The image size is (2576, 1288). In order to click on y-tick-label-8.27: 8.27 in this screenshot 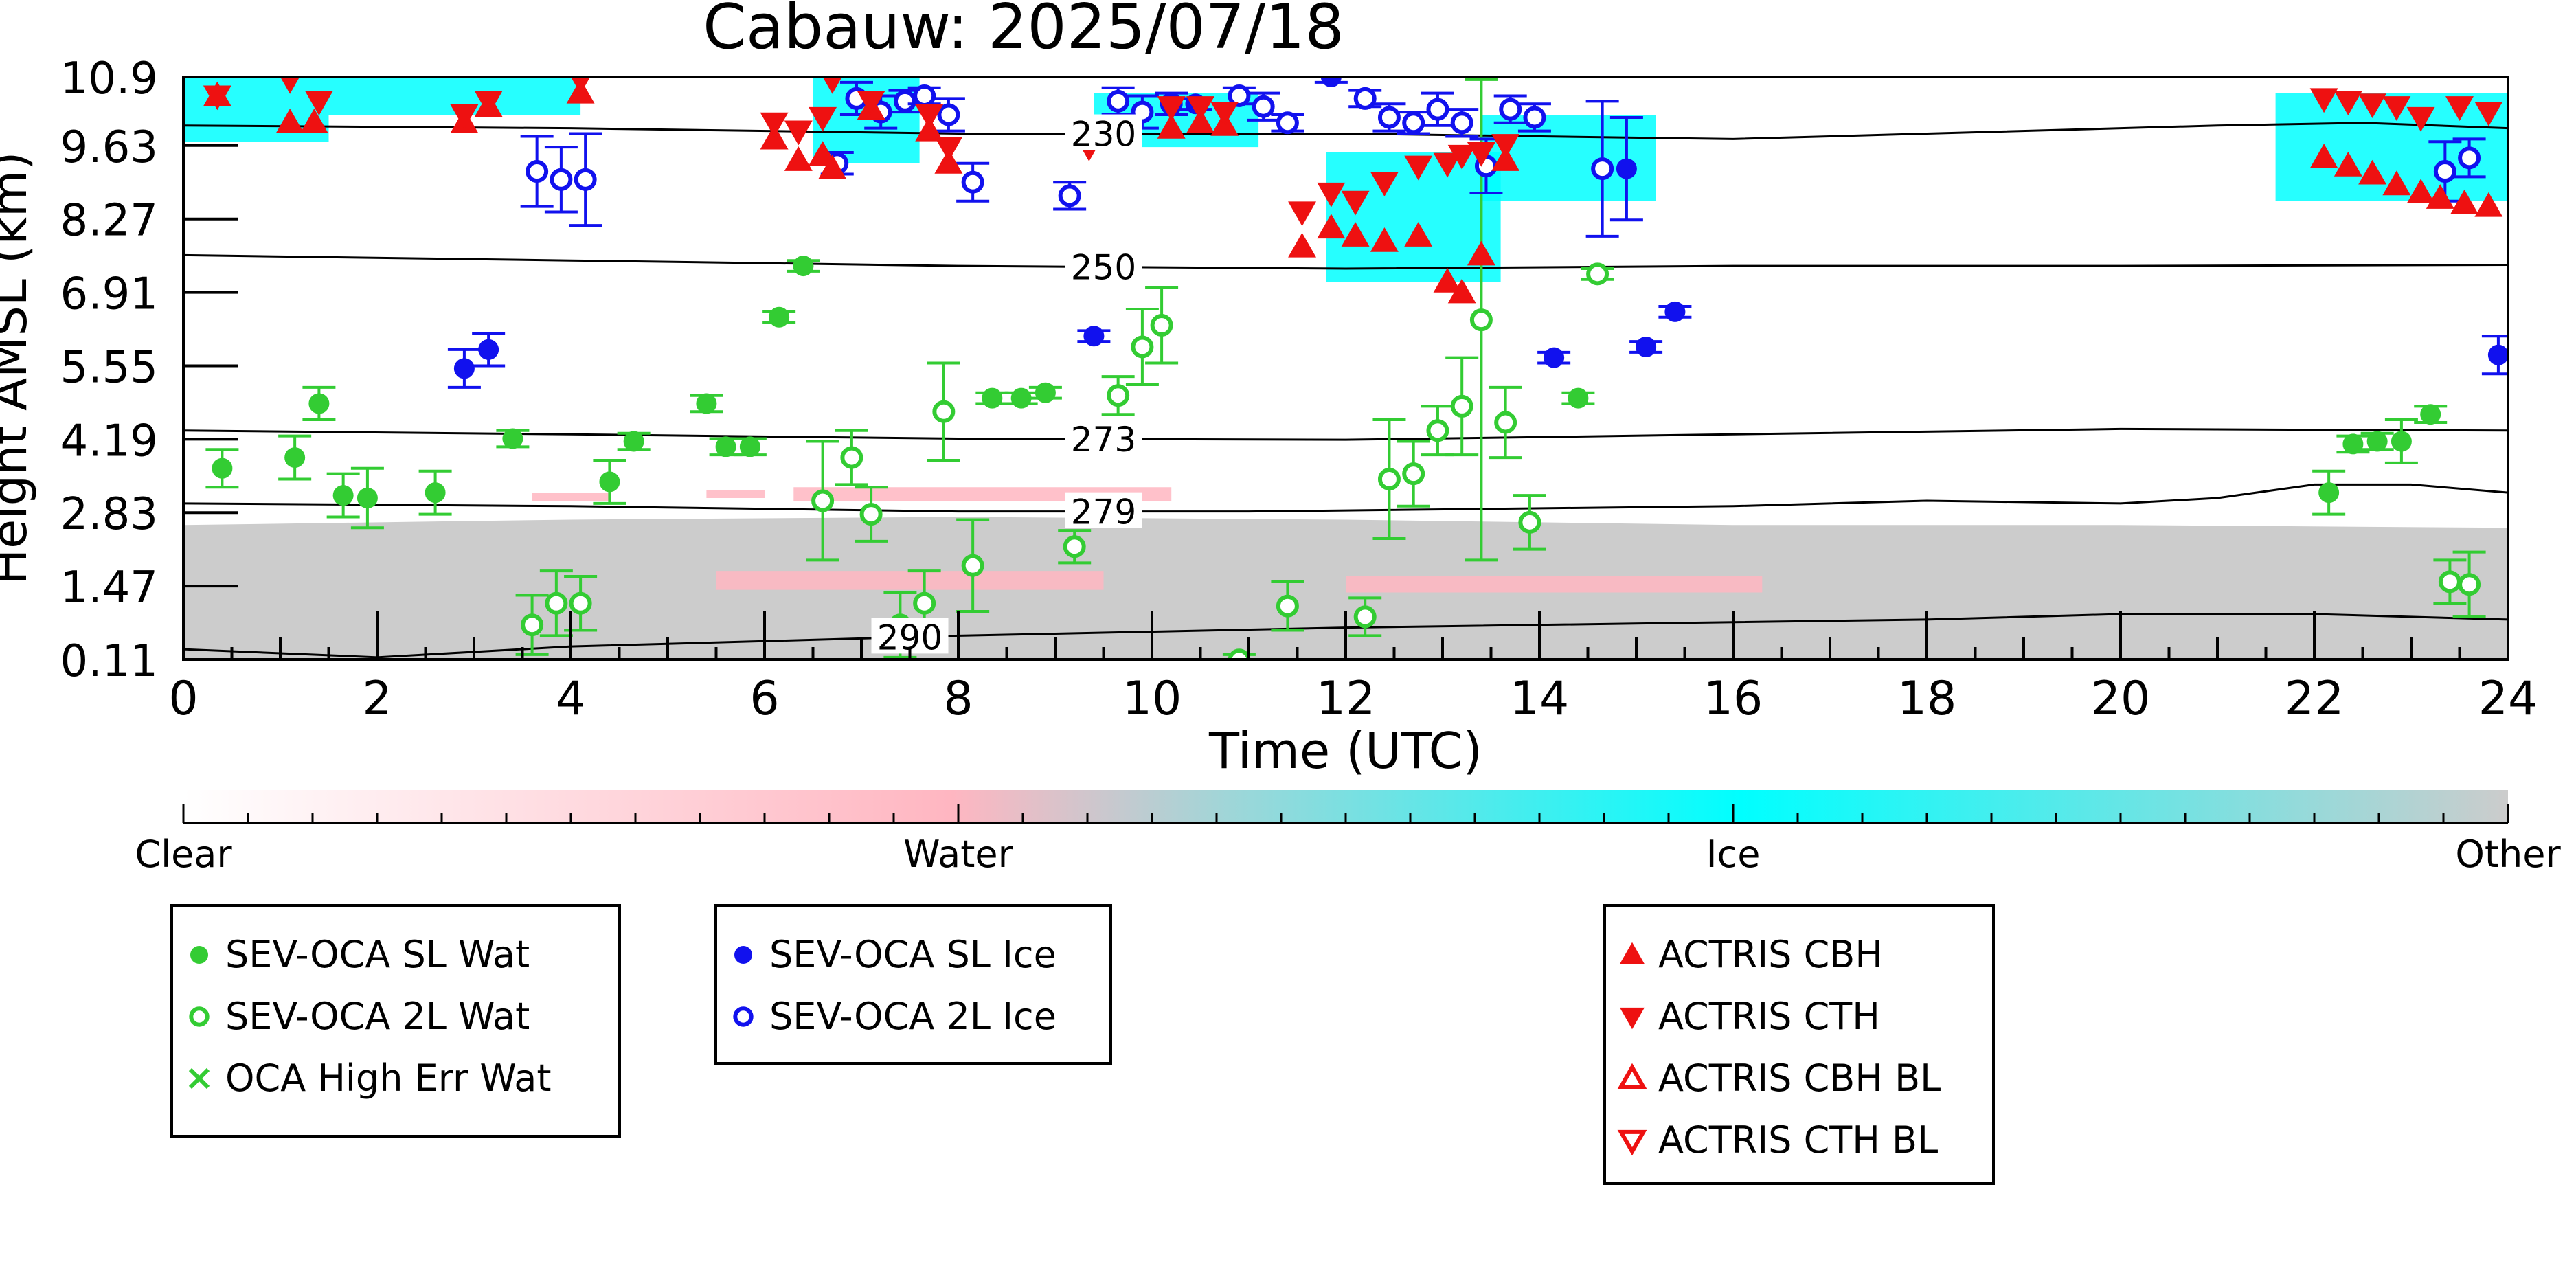, I will do `click(109, 221)`.